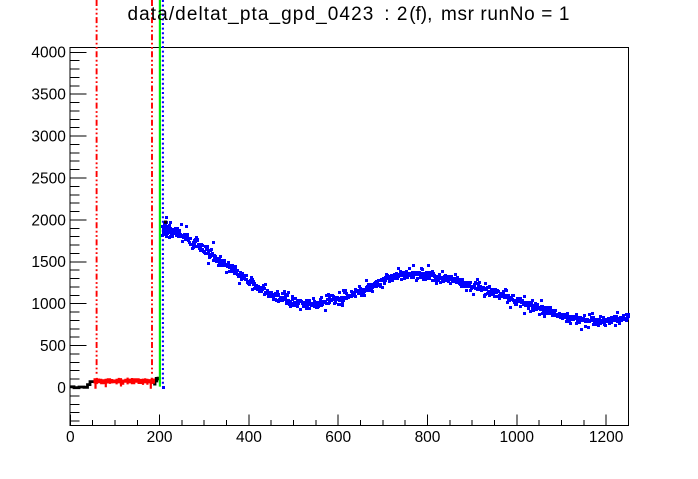 This screenshot has height=479, width=698. What do you see at coordinates (402, 14) in the screenshot?
I see `svg-text: 2` at bounding box center [402, 14].